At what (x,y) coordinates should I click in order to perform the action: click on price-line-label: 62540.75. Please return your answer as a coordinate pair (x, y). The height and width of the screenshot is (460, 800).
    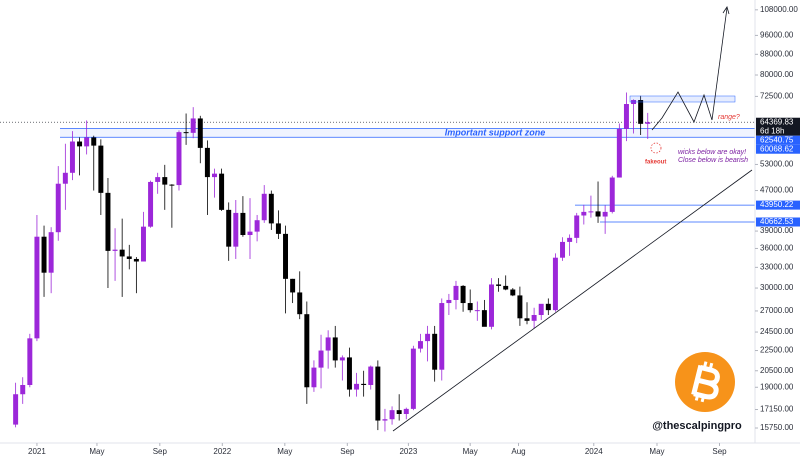
    Looking at the image, I should click on (777, 139).